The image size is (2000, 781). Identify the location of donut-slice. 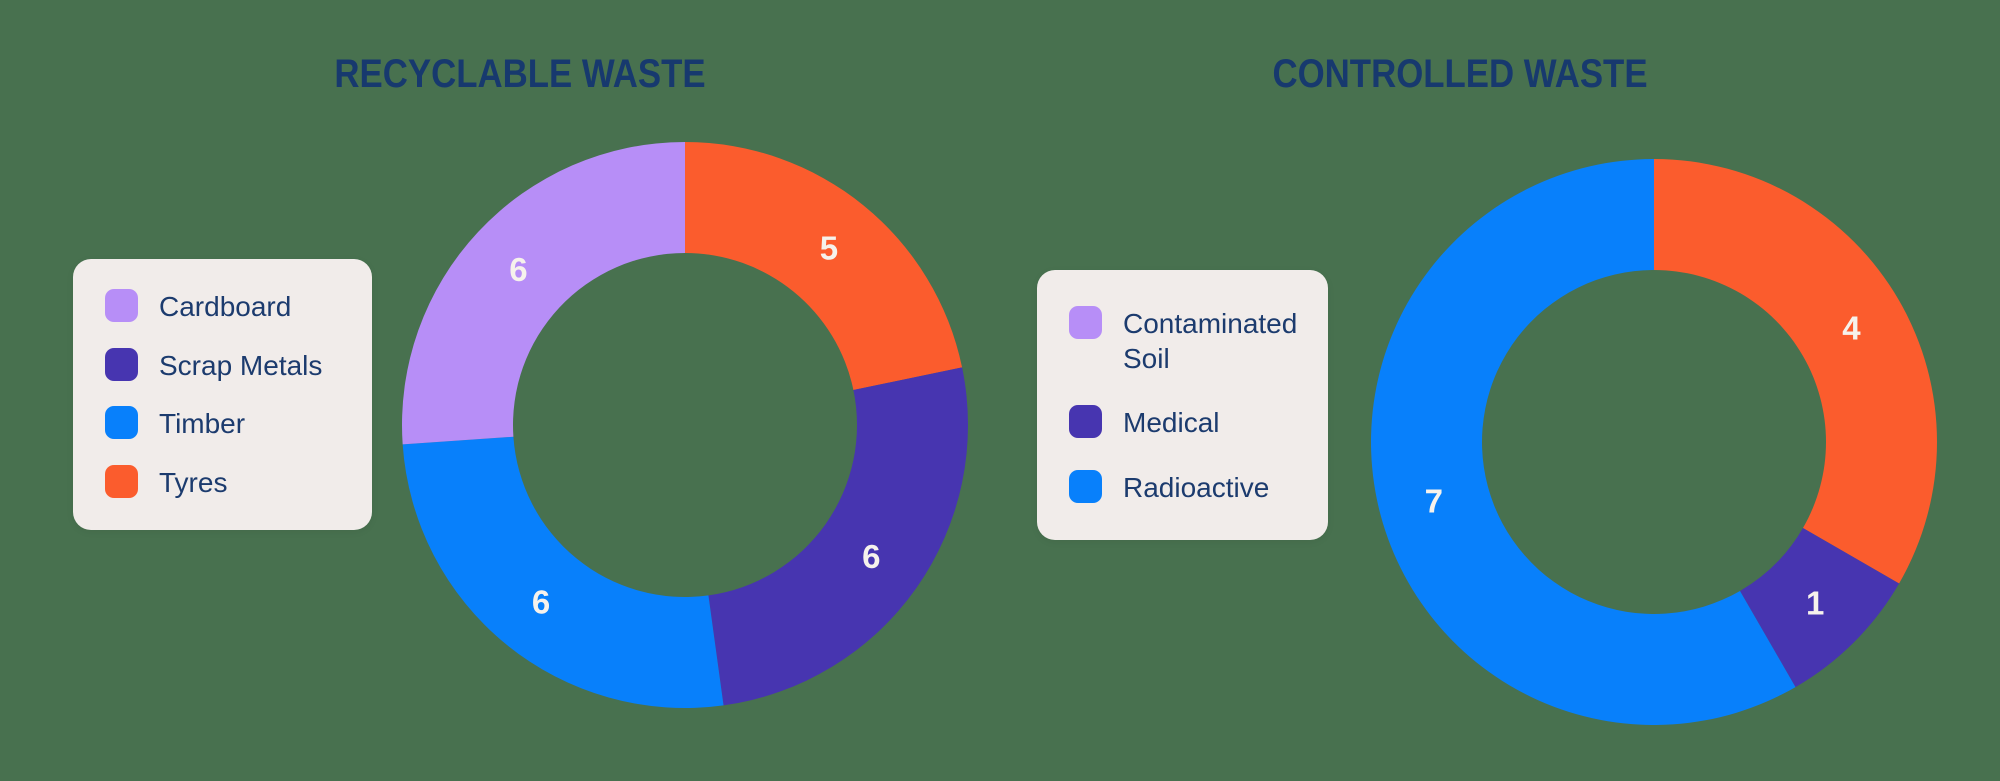
(1795, 371).